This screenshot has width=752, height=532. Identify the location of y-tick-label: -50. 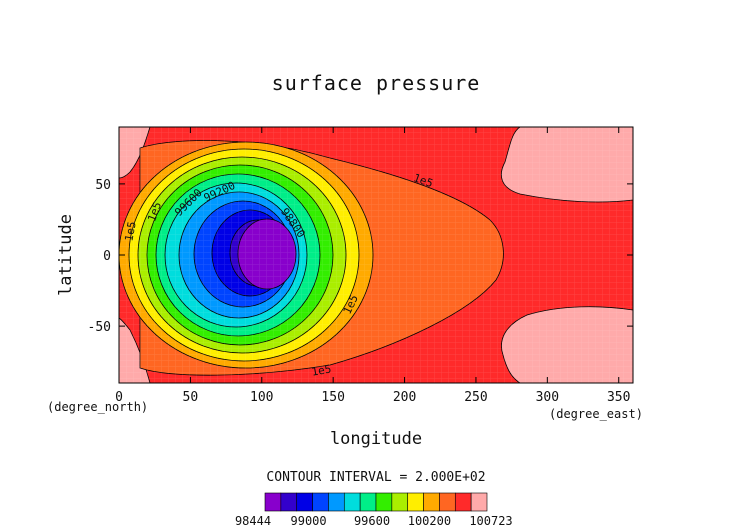
(99, 327).